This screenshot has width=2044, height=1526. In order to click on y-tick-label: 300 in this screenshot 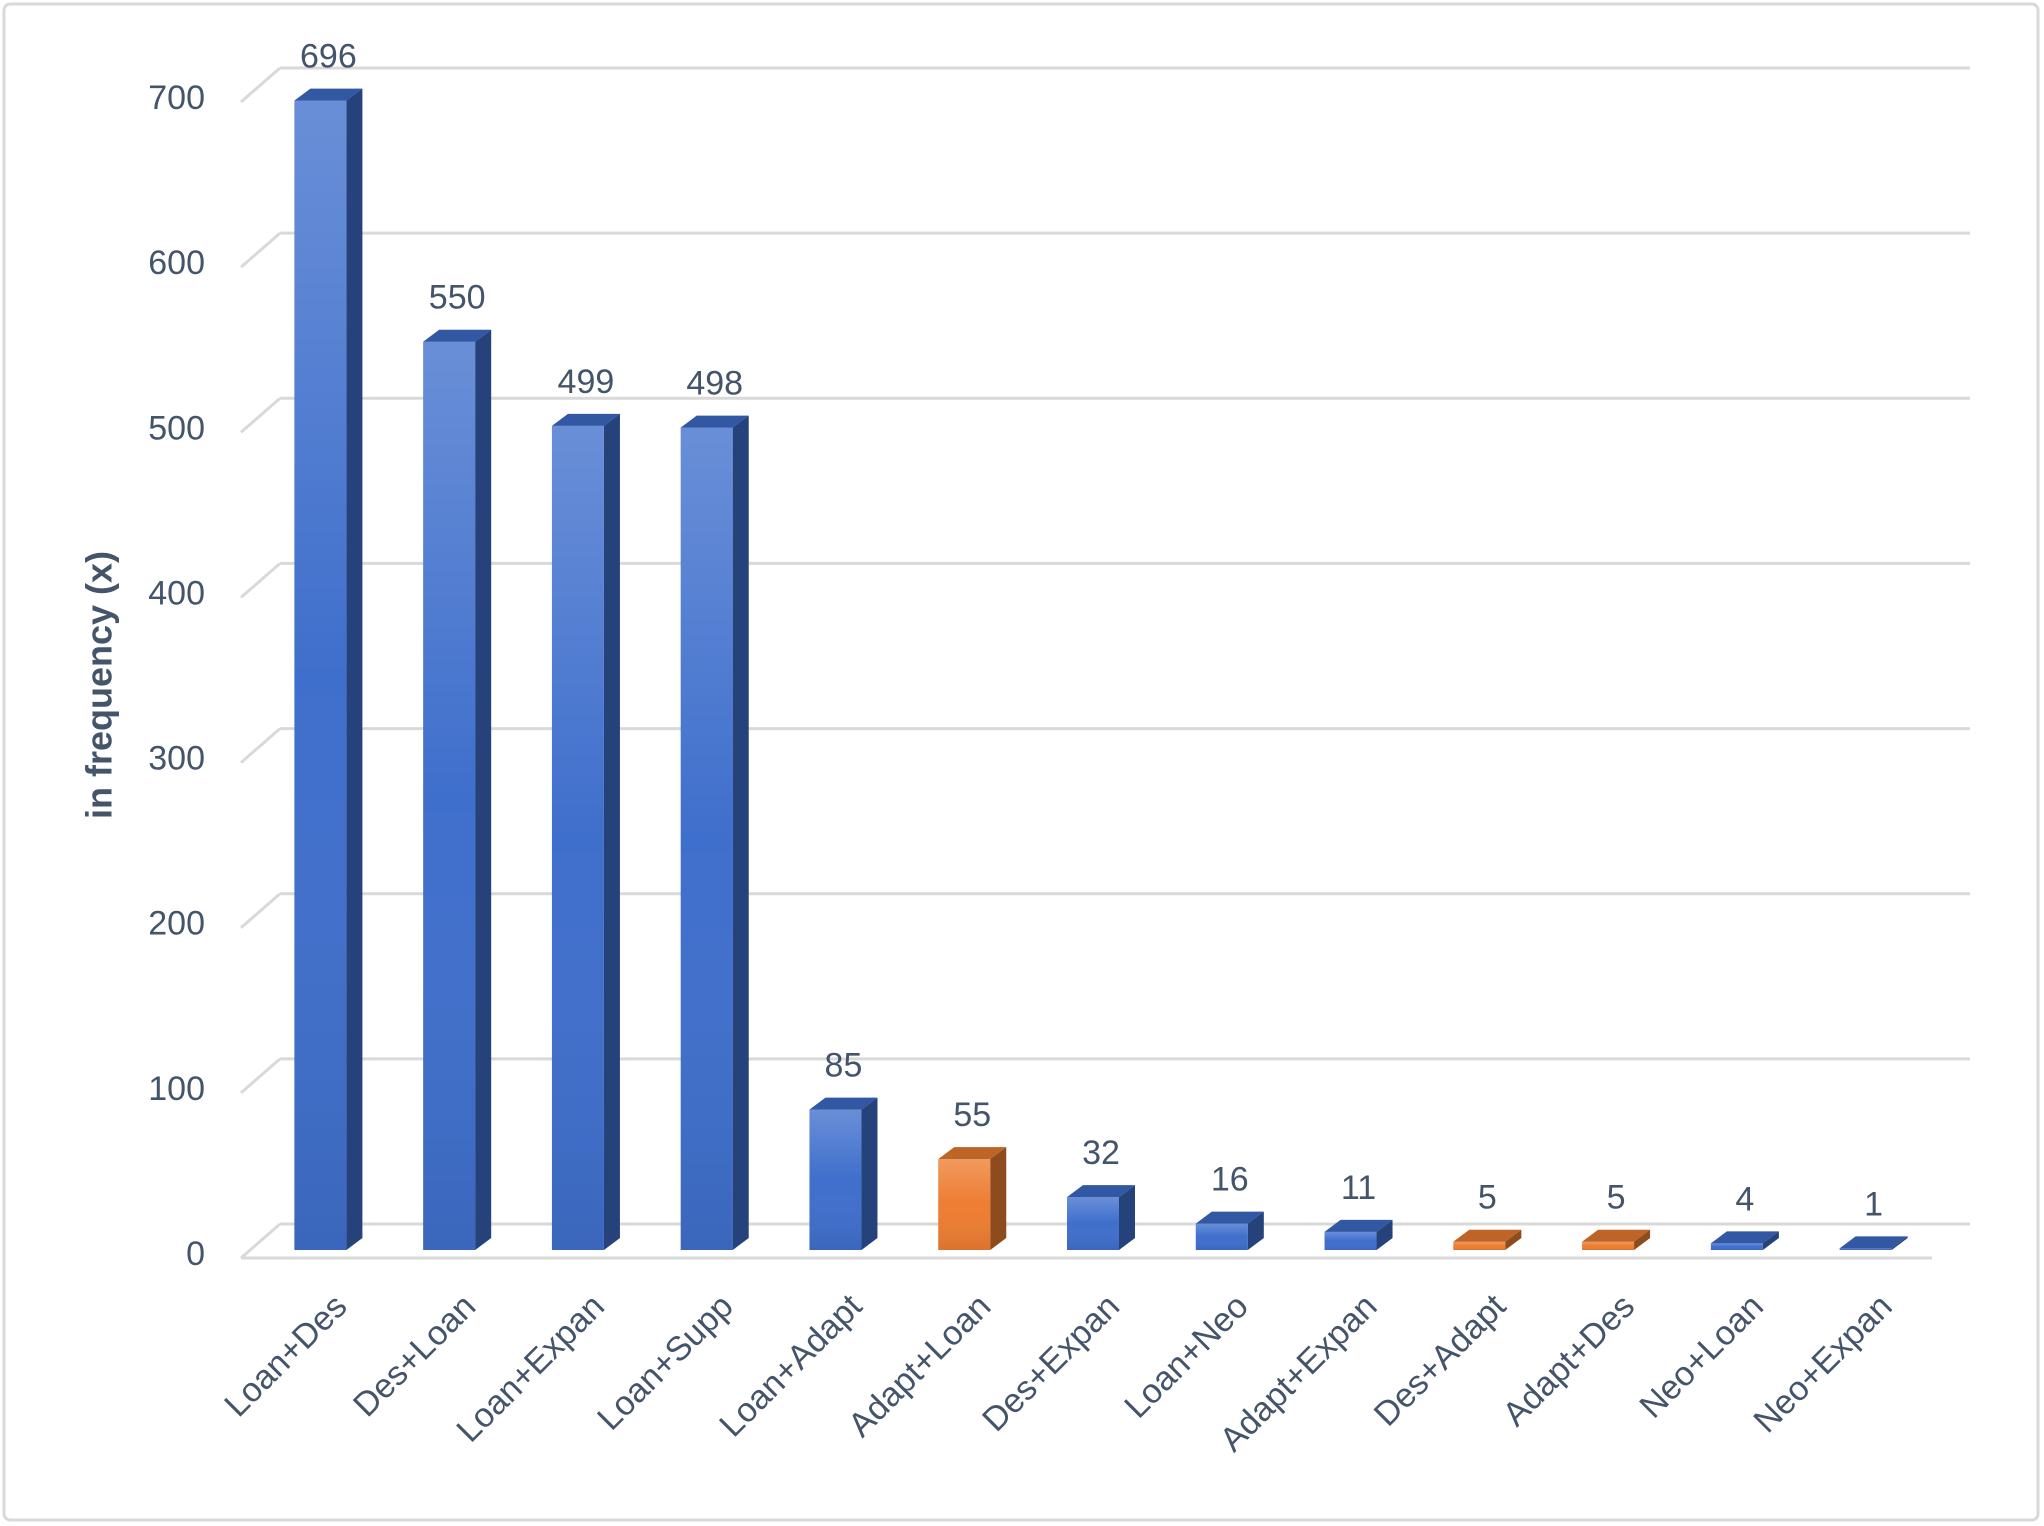, I will do `click(176, 759)`.